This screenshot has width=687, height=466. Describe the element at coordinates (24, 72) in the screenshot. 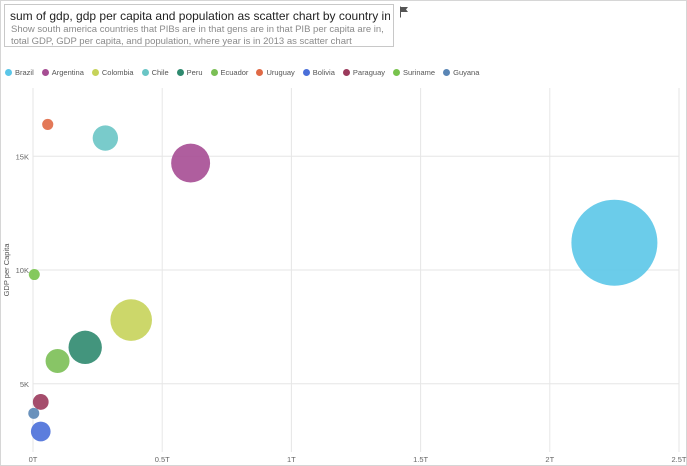

I see `legend-label: Brazil` at that location.